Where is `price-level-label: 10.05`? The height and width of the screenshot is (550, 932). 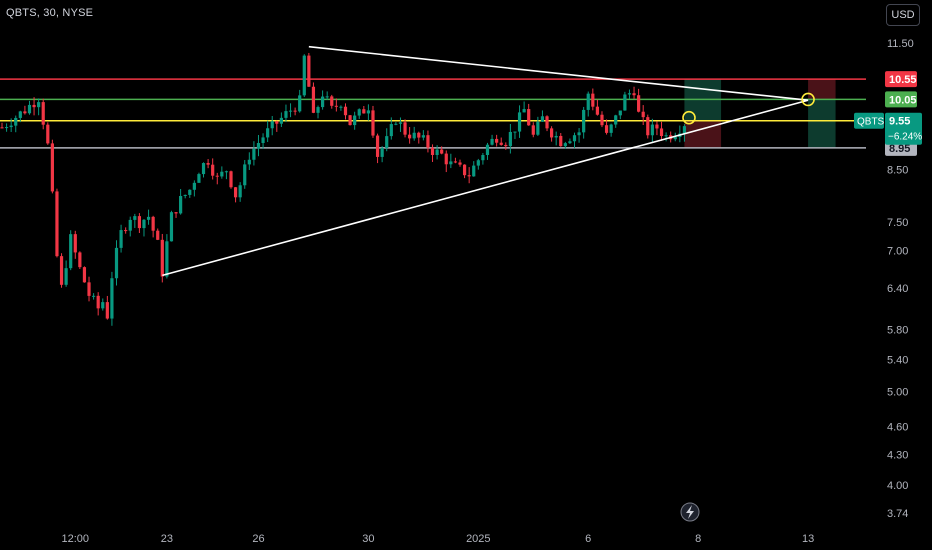
price-level-label: 10.05 is located at coordinates (903, 100).